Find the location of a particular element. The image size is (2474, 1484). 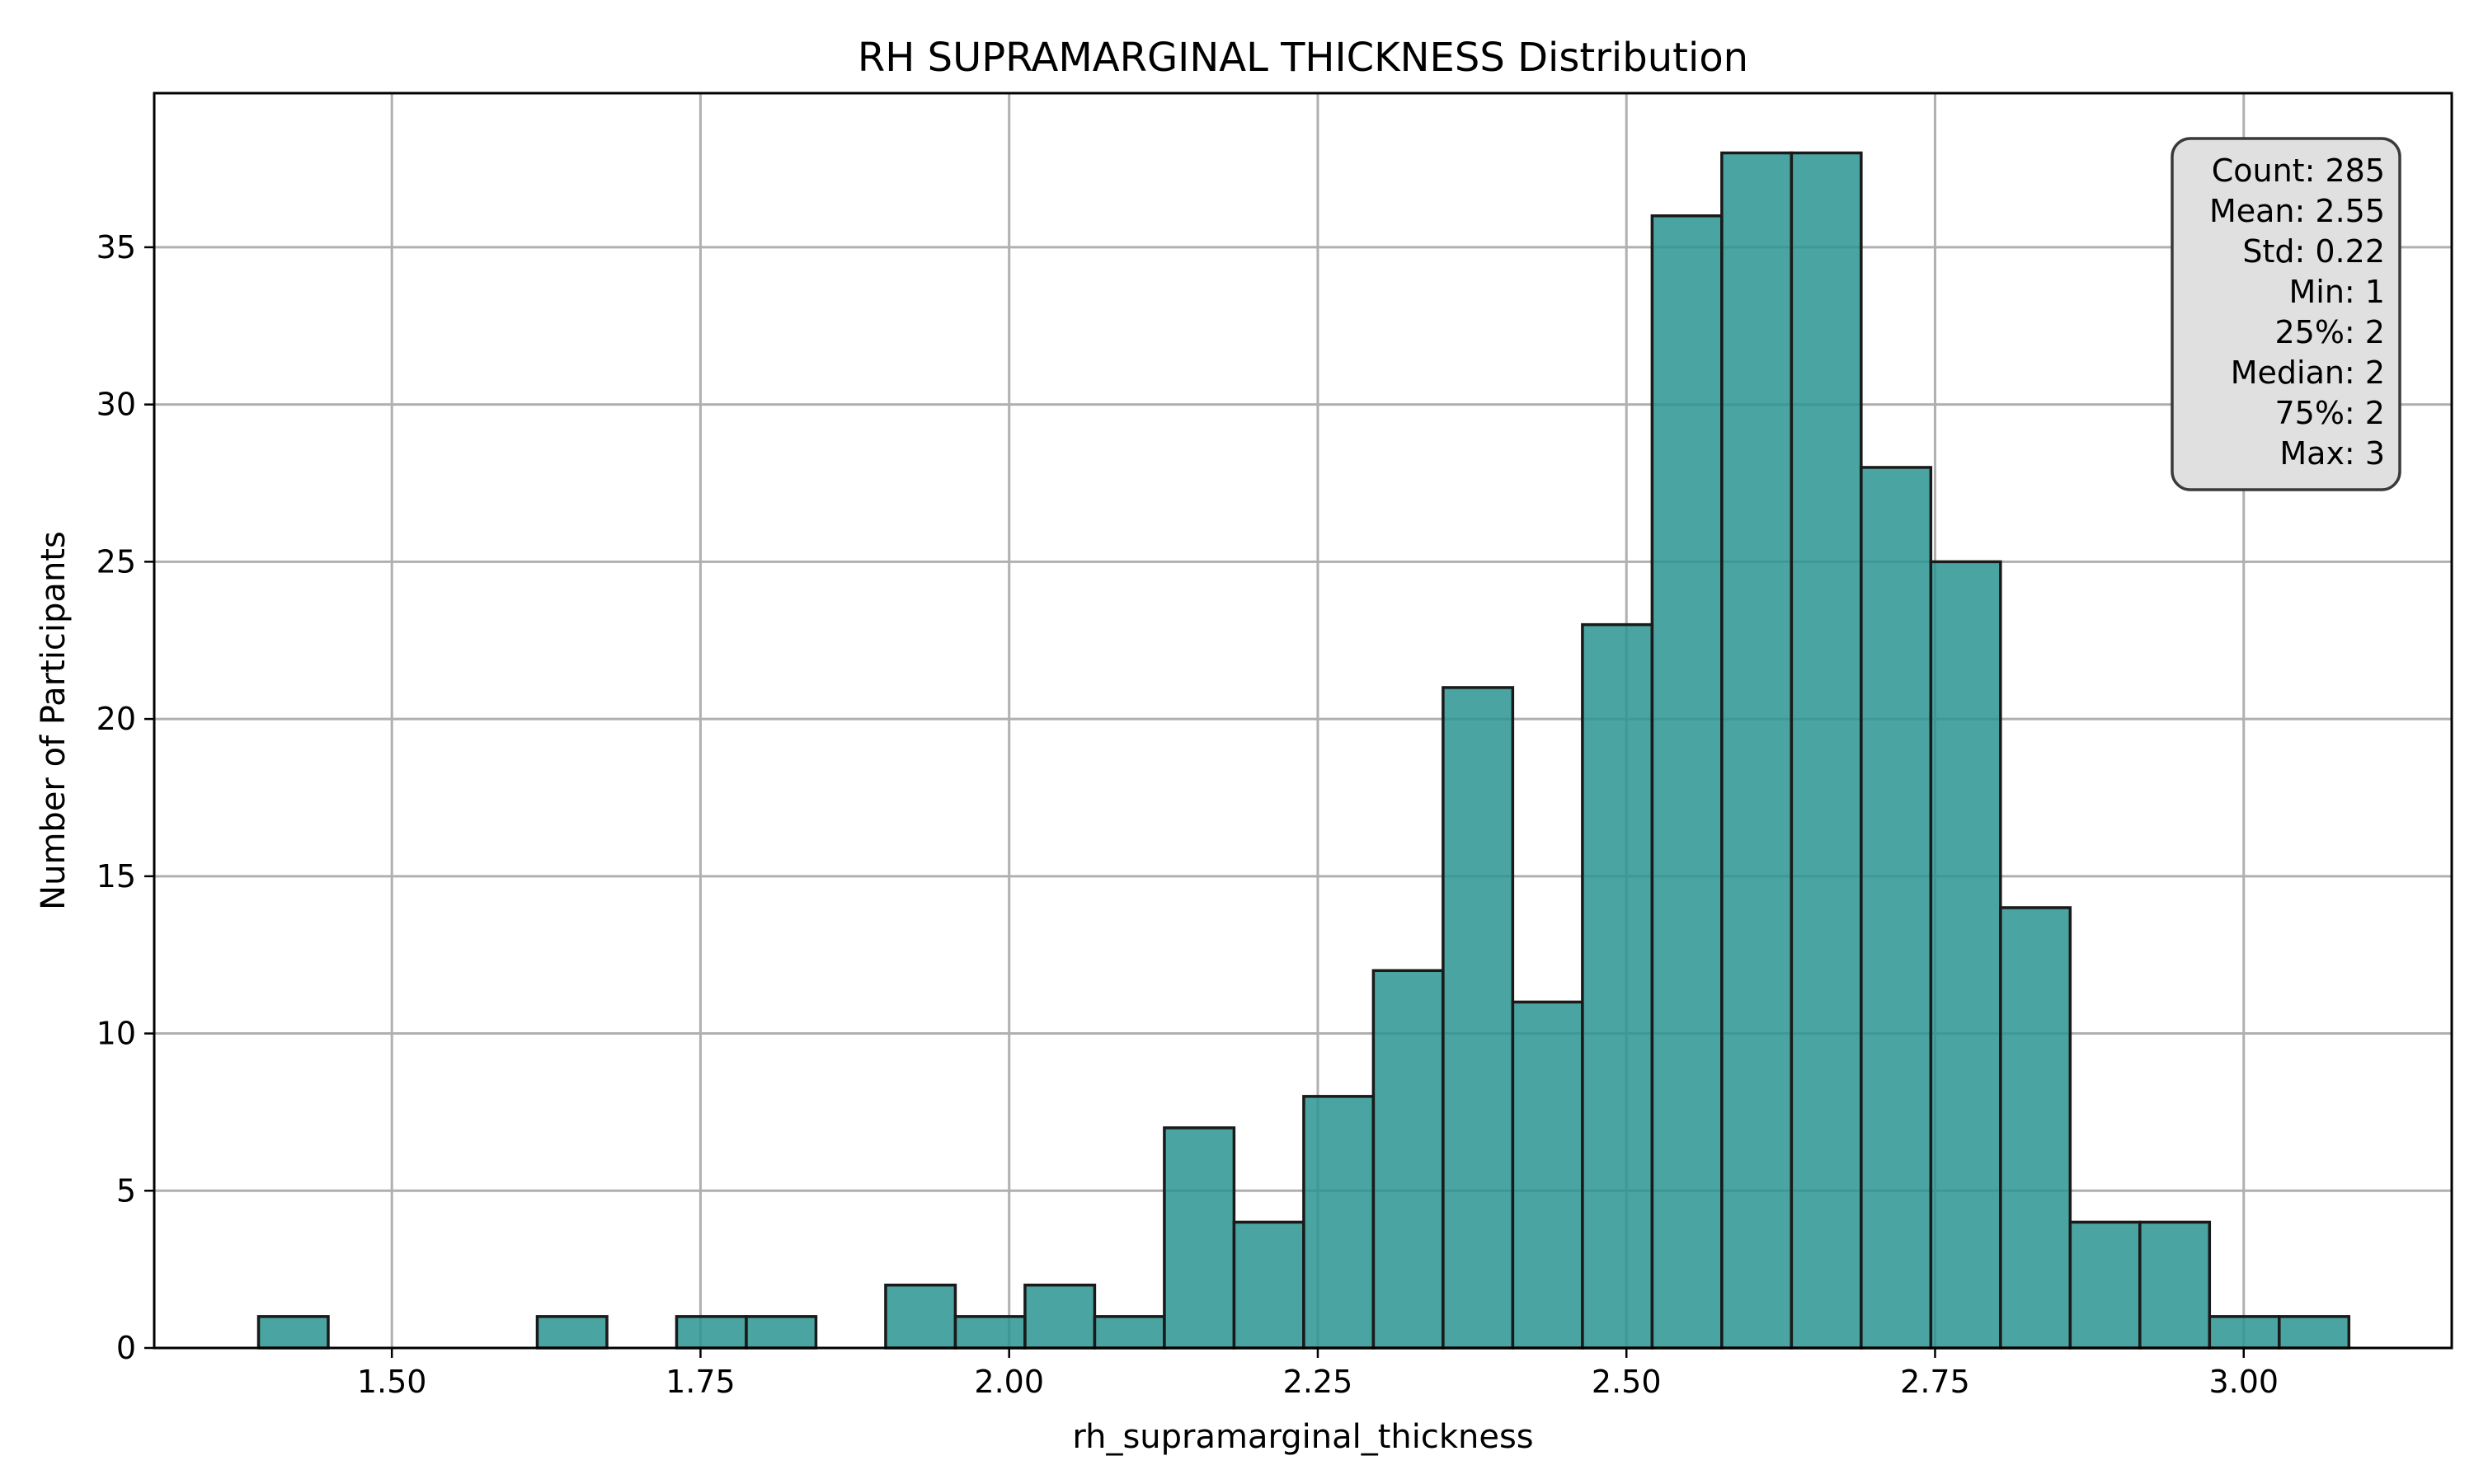

stats-line: Count: 285 is located at coordinates (2298, 171).